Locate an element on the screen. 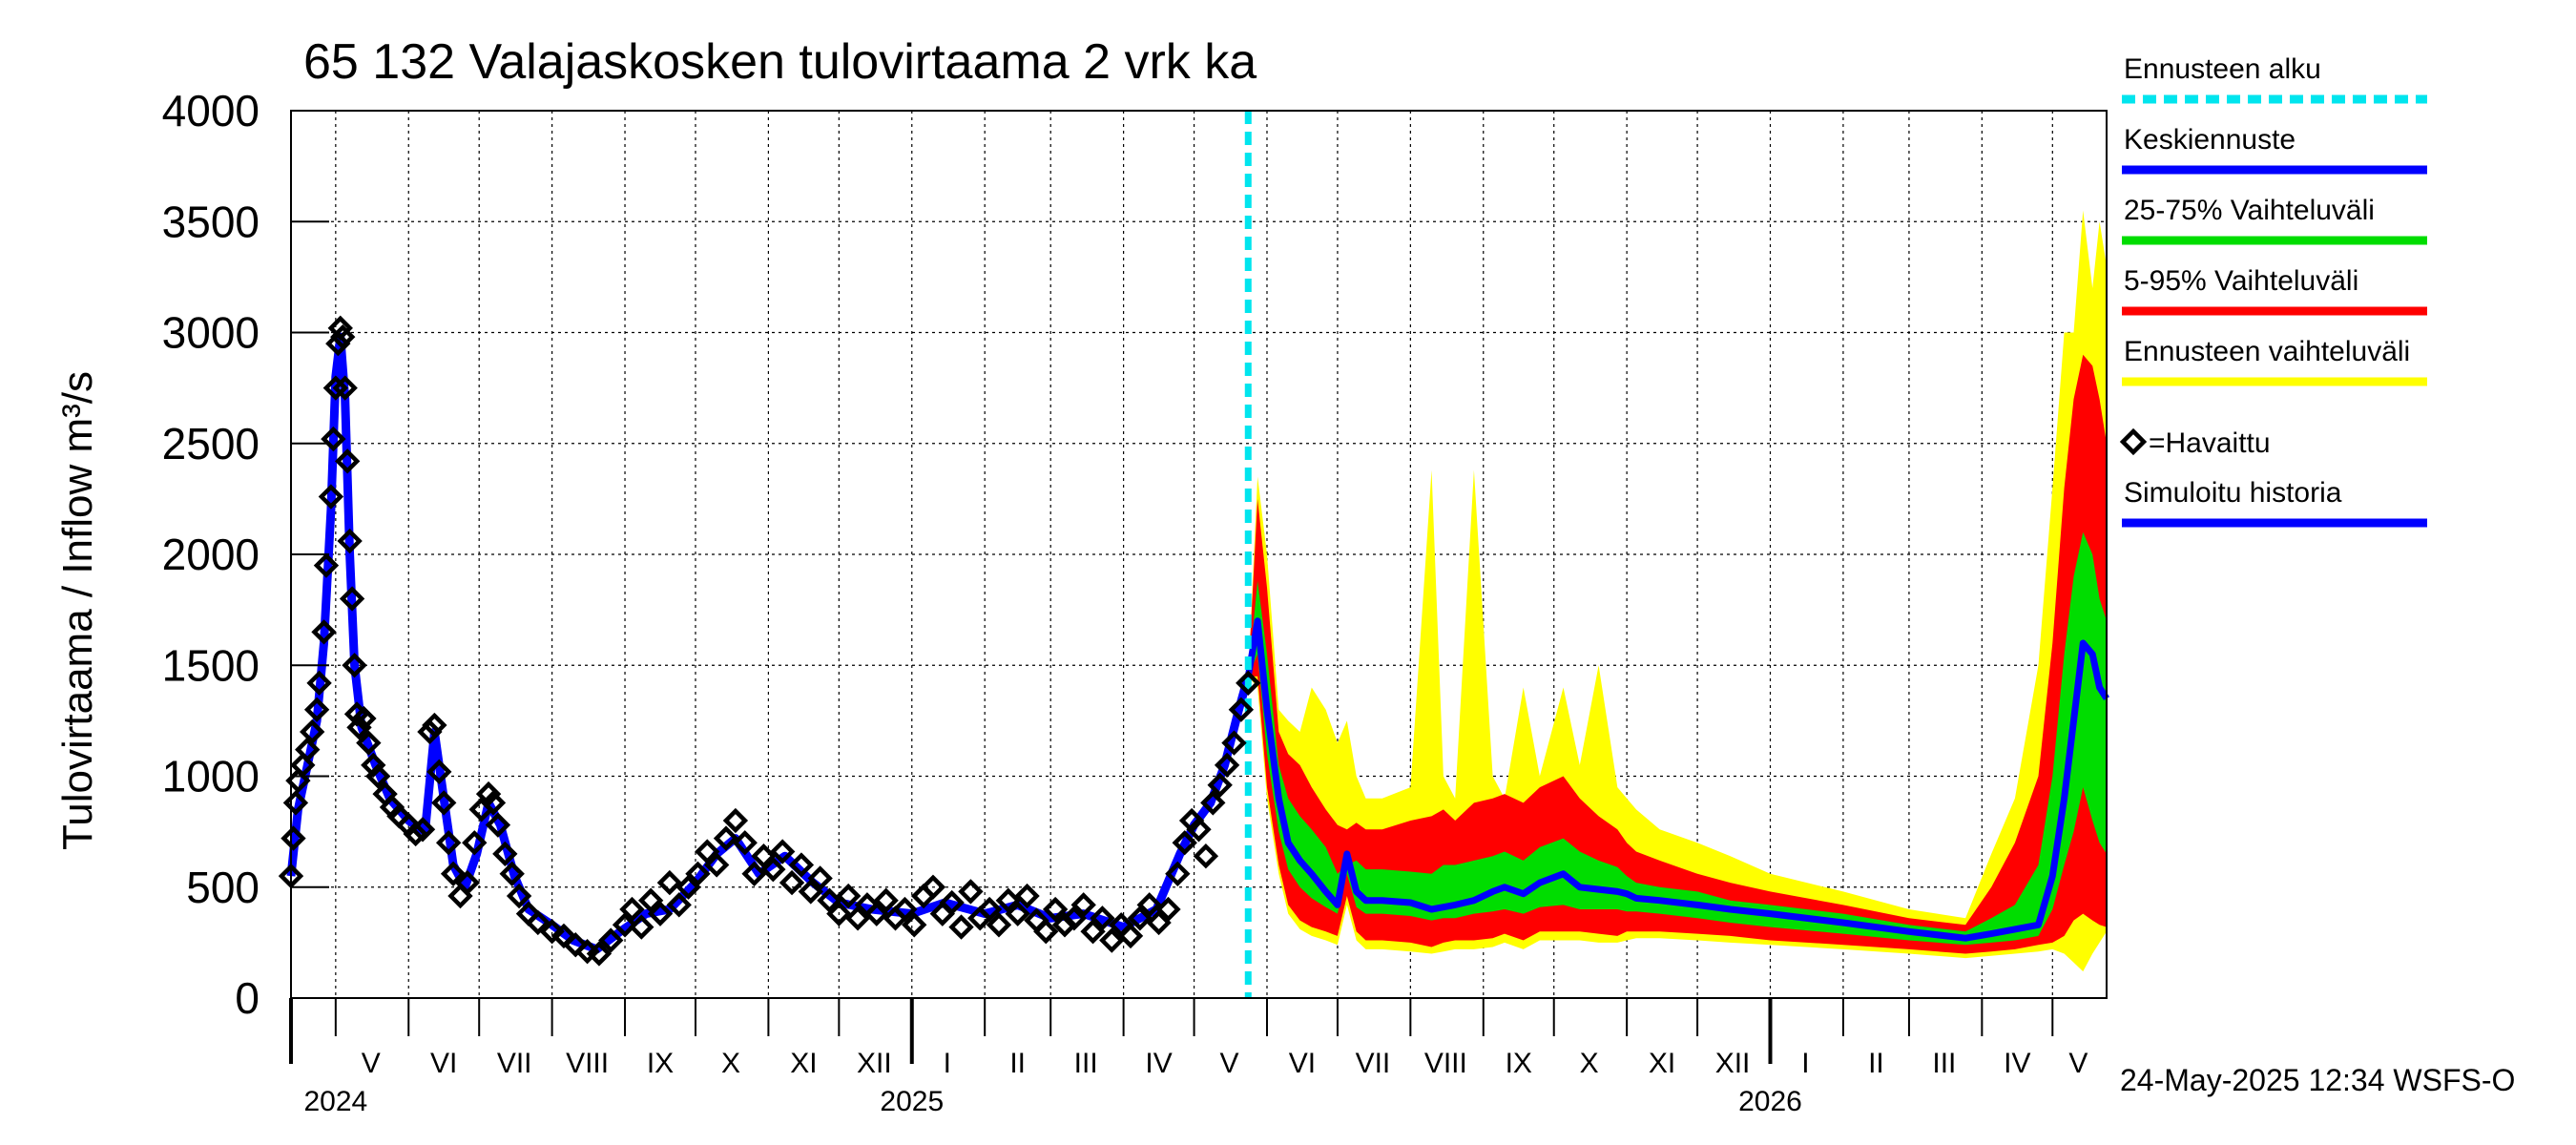  legend-item: 5-95% Vaihteluväli is located at coordinates (2274, 290).